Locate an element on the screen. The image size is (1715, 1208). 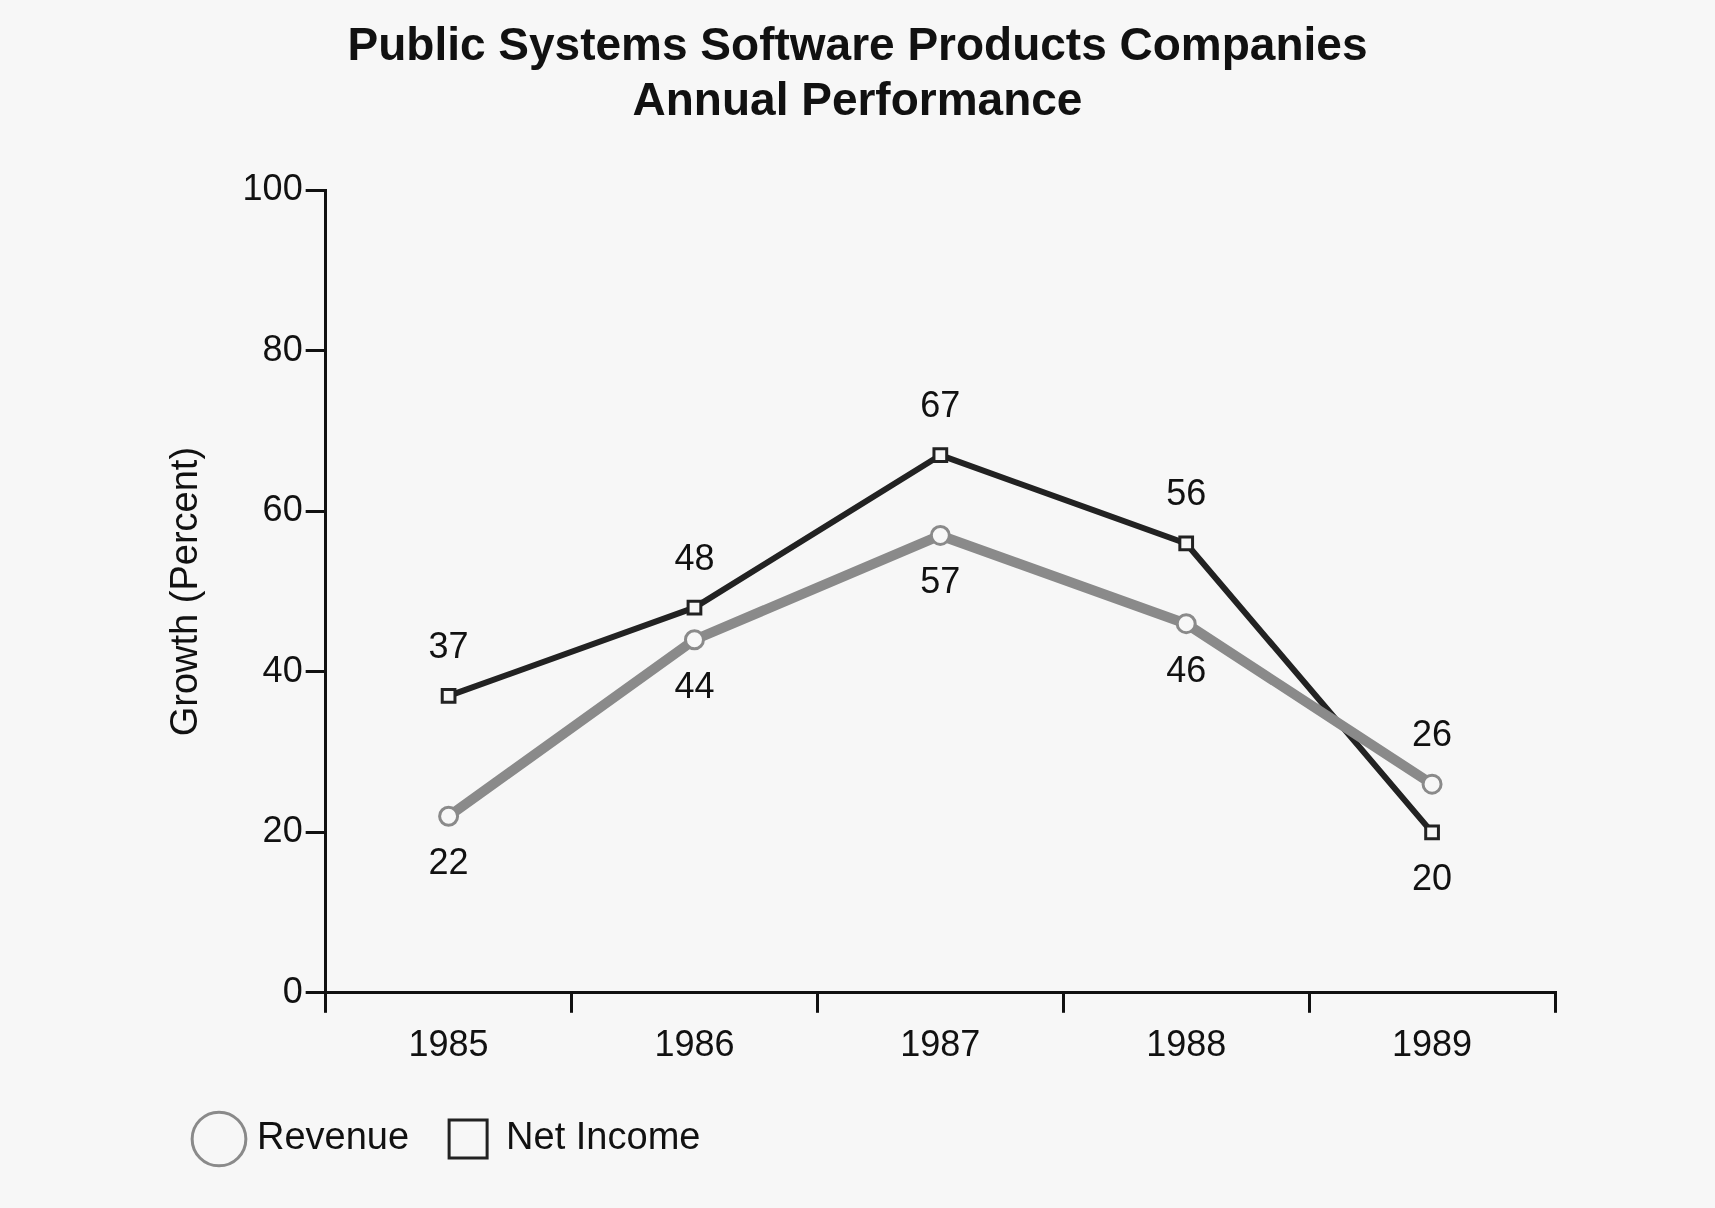
x-tick-label: 1986 is located at coordinates (694, 1044).